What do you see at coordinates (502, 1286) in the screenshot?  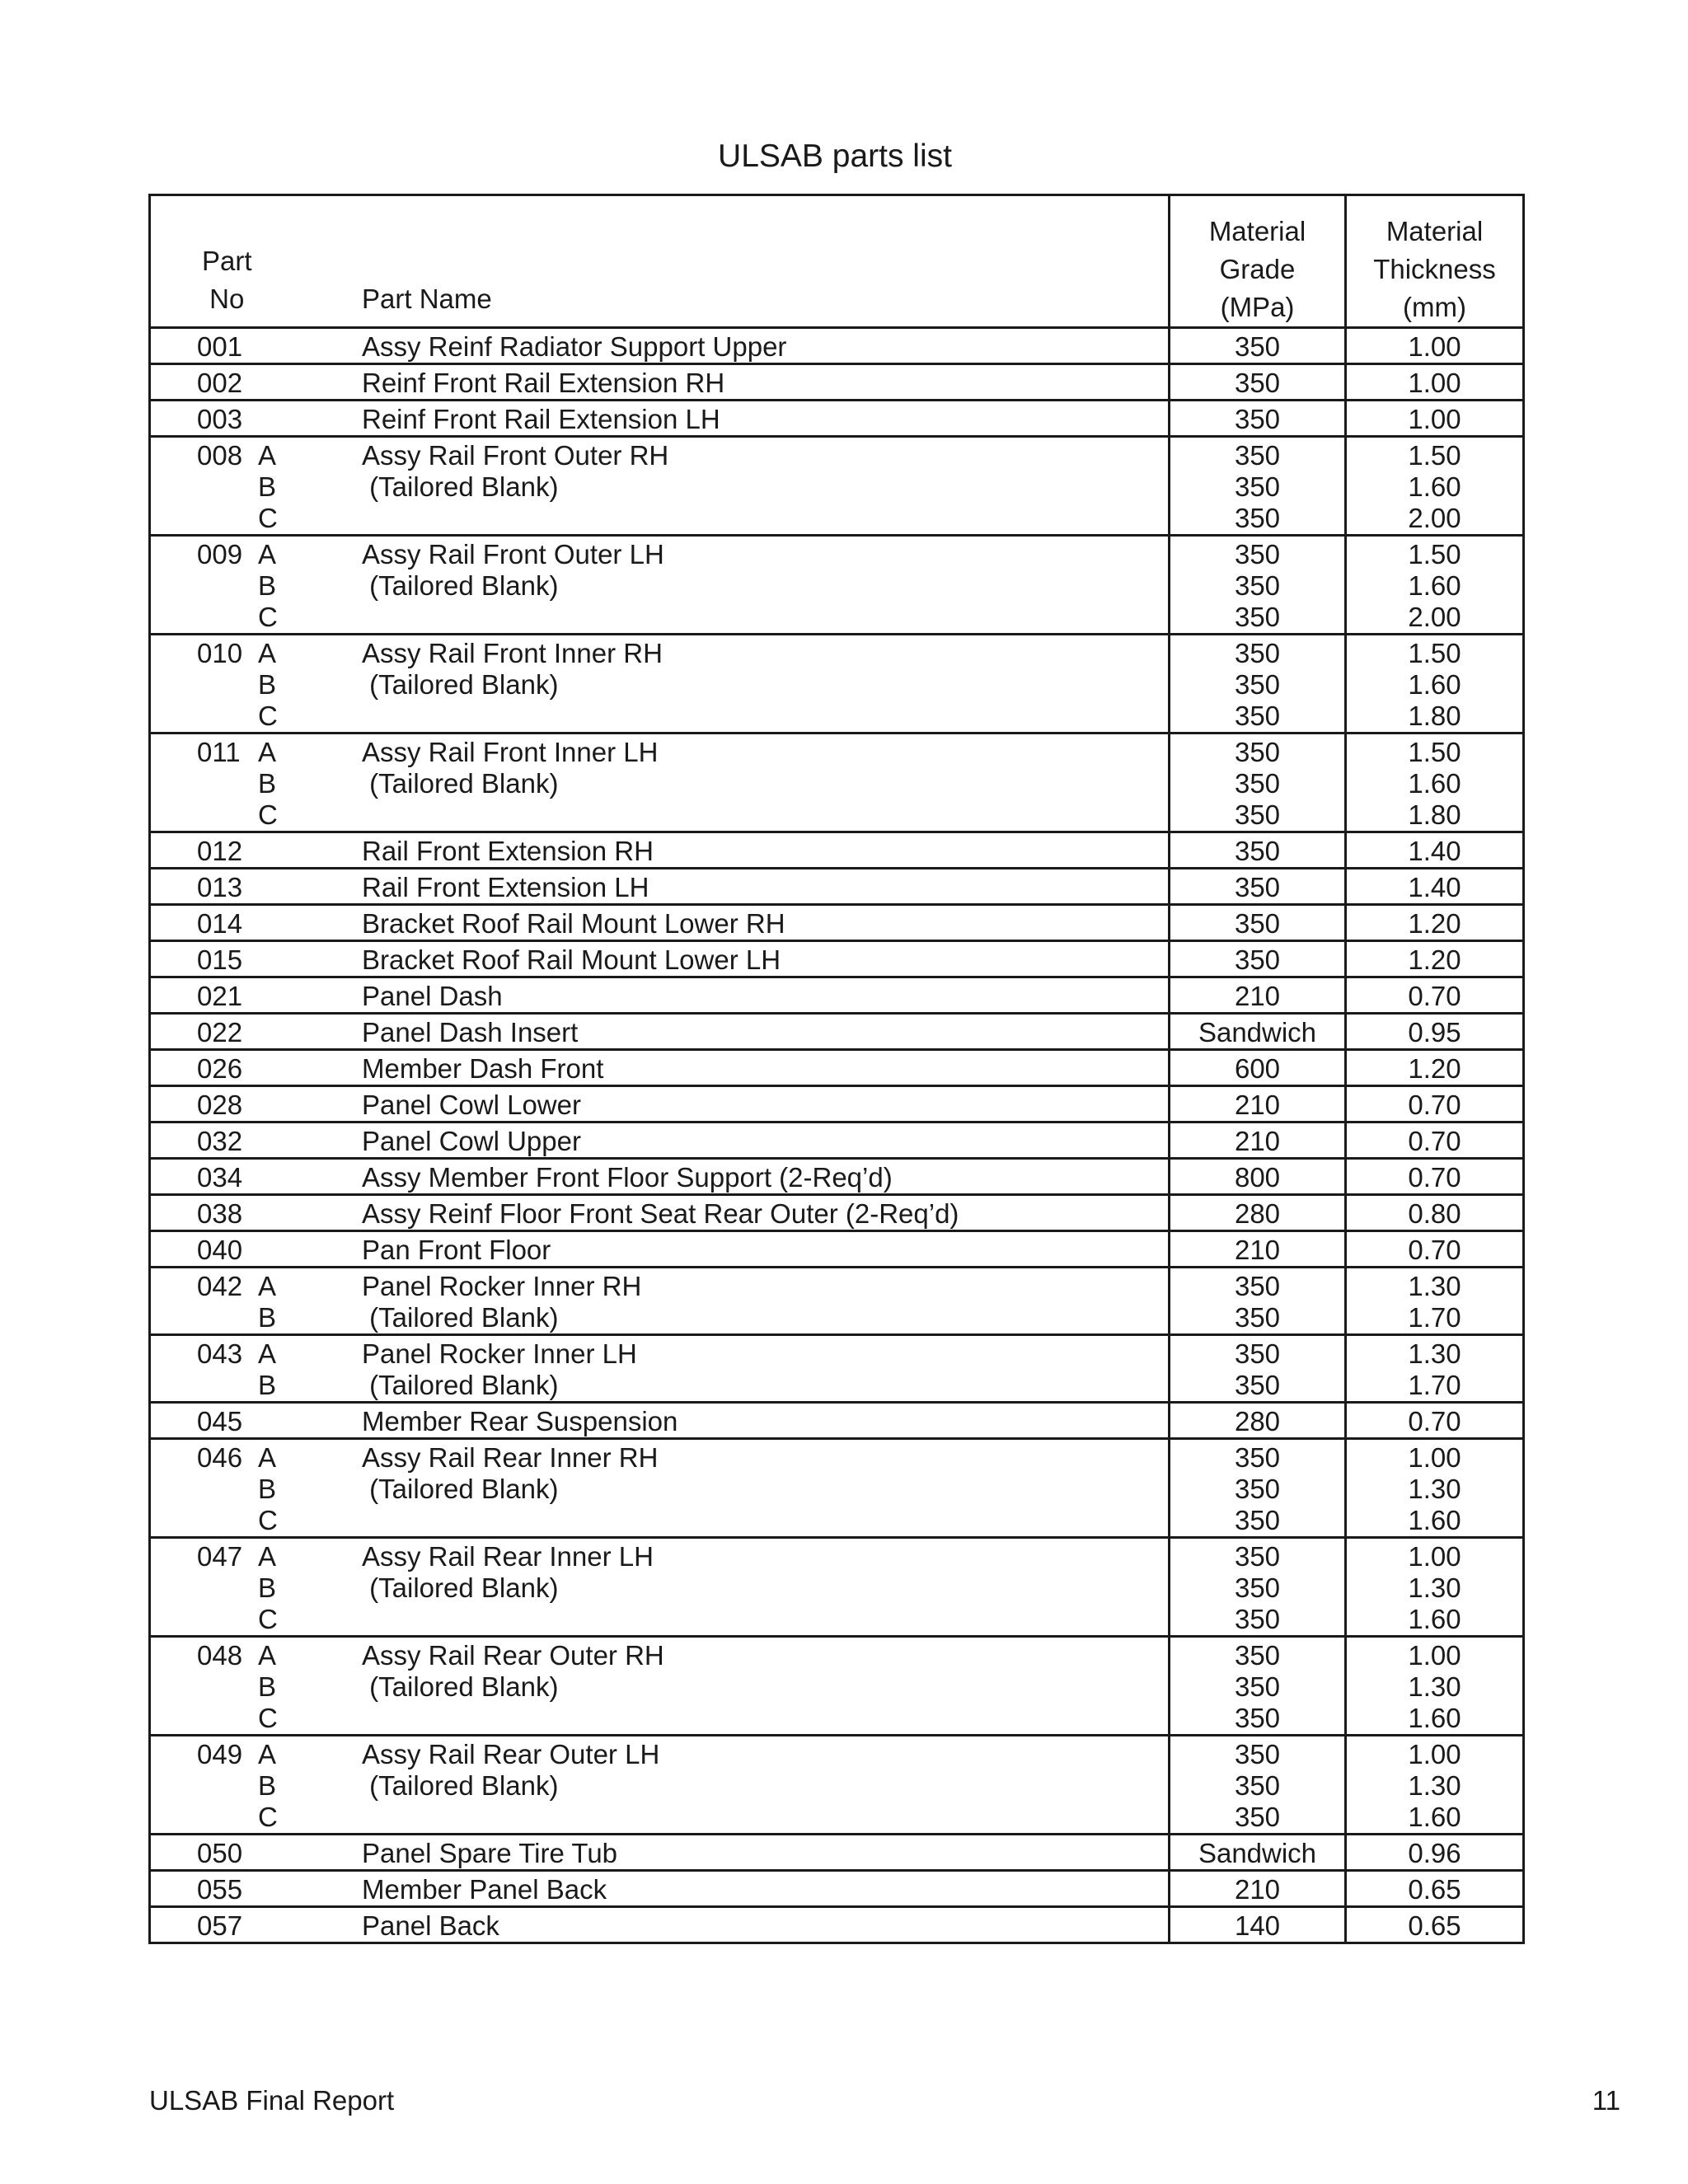 I see `part-name-line: Panel Rocker Inner RH` at bounding box center [502, 1286].